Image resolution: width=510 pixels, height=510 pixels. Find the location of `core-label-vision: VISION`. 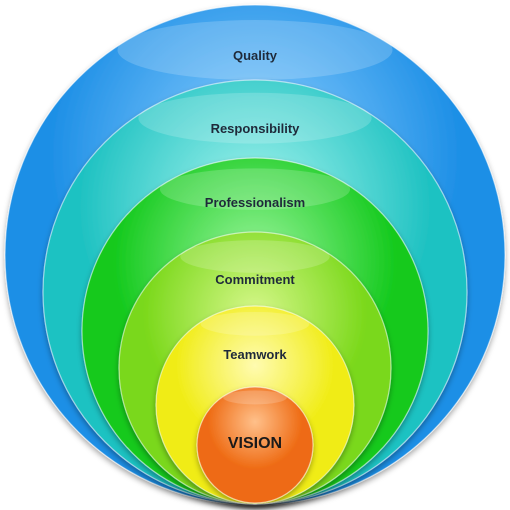

core-label-vision: VISION is located at coordinates (255, 443).